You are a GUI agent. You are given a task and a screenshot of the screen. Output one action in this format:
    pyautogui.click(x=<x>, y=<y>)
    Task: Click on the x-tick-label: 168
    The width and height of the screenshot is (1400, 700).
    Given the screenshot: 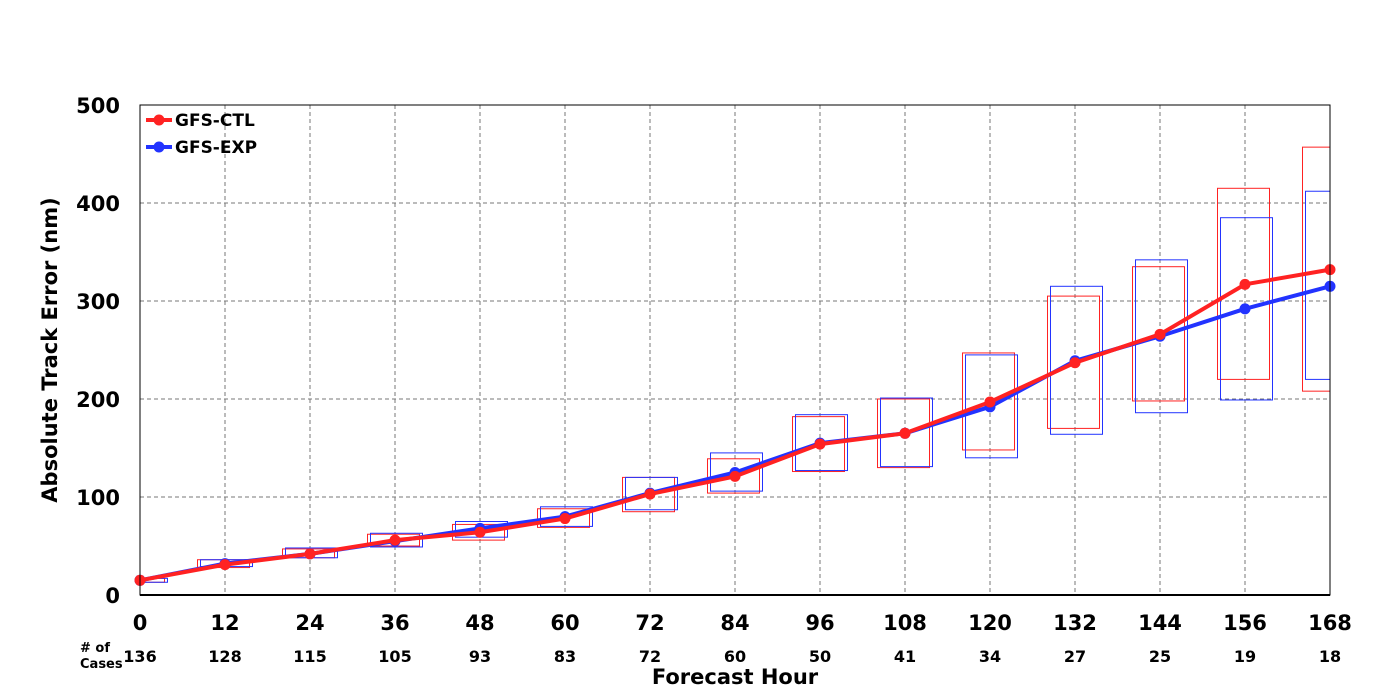 What is the action you would take?
    pyautogui.click(x=1330, y=623)
    